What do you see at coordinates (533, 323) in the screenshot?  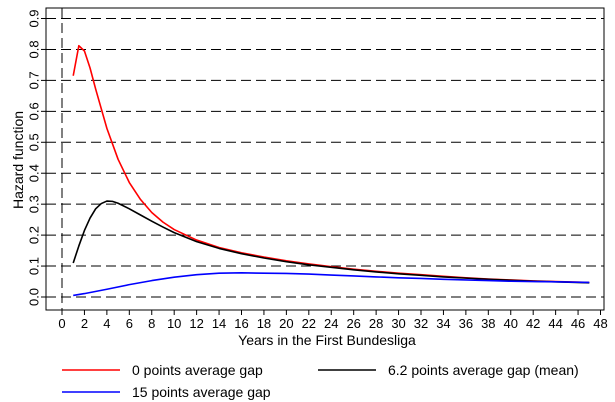 I see `x-tick-label-21: 42` at bounding box center [533, 323].